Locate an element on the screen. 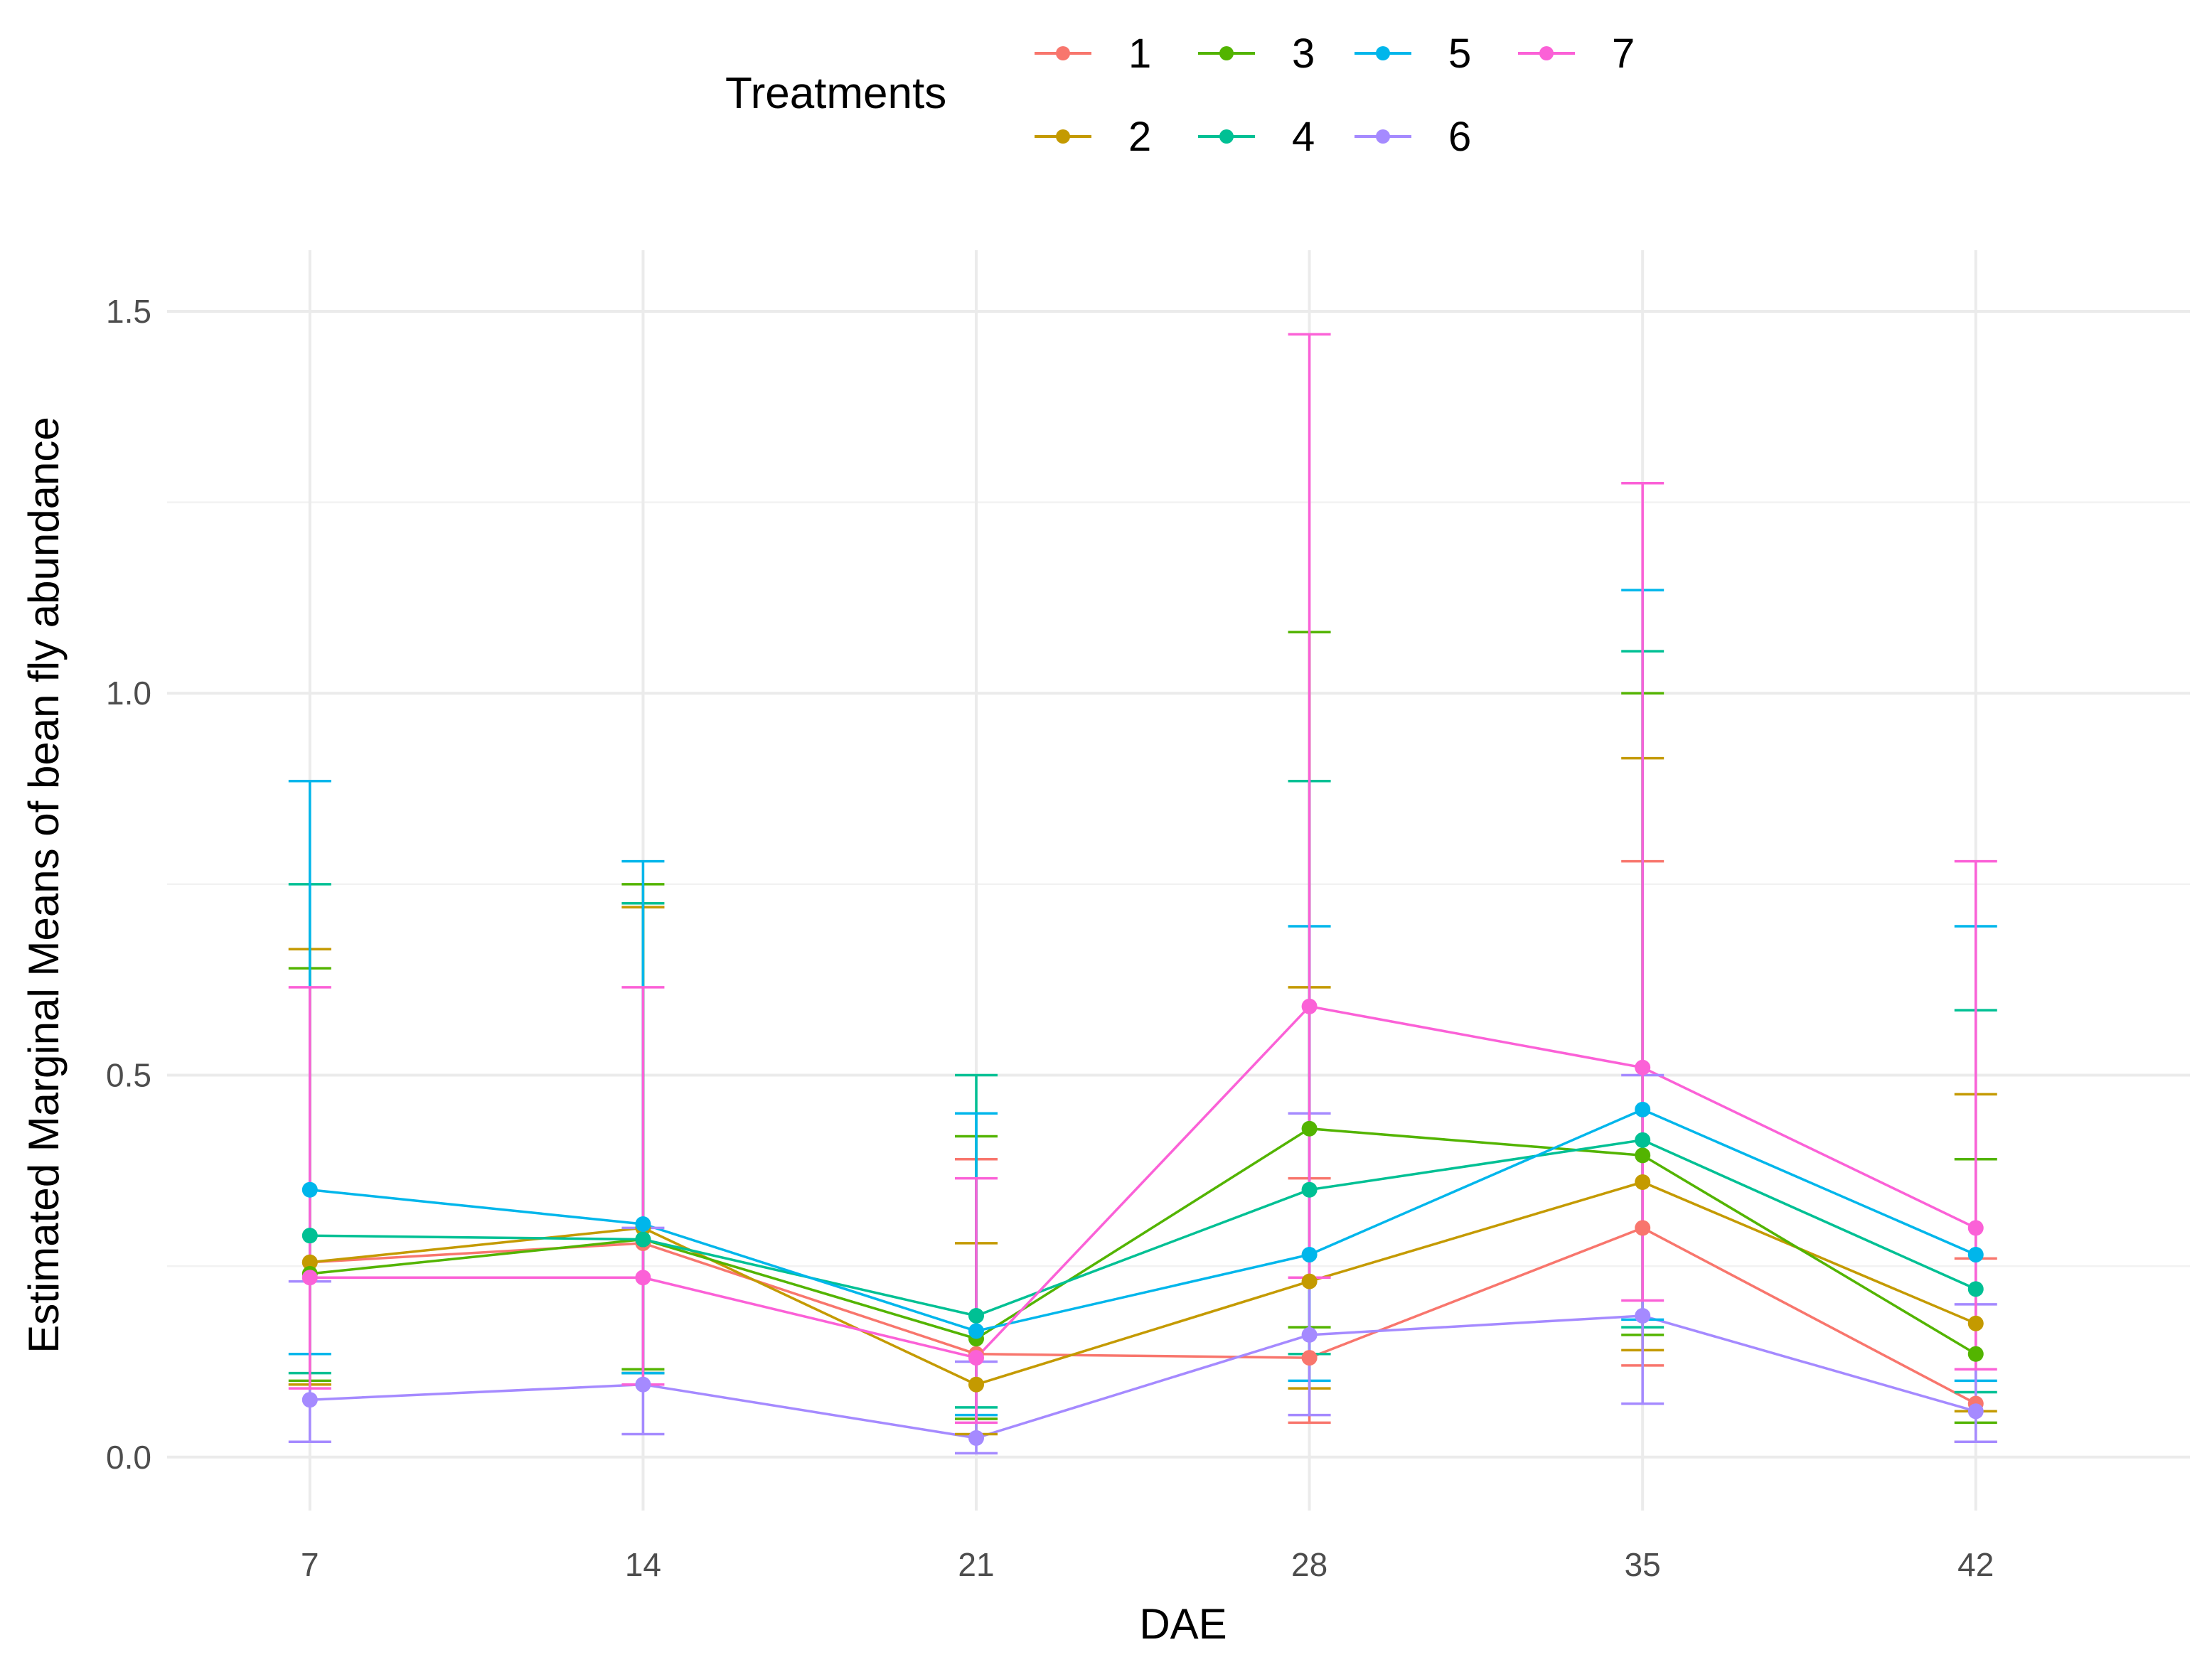  x-tick-label: 14 is located at coordinates (643, 1564).